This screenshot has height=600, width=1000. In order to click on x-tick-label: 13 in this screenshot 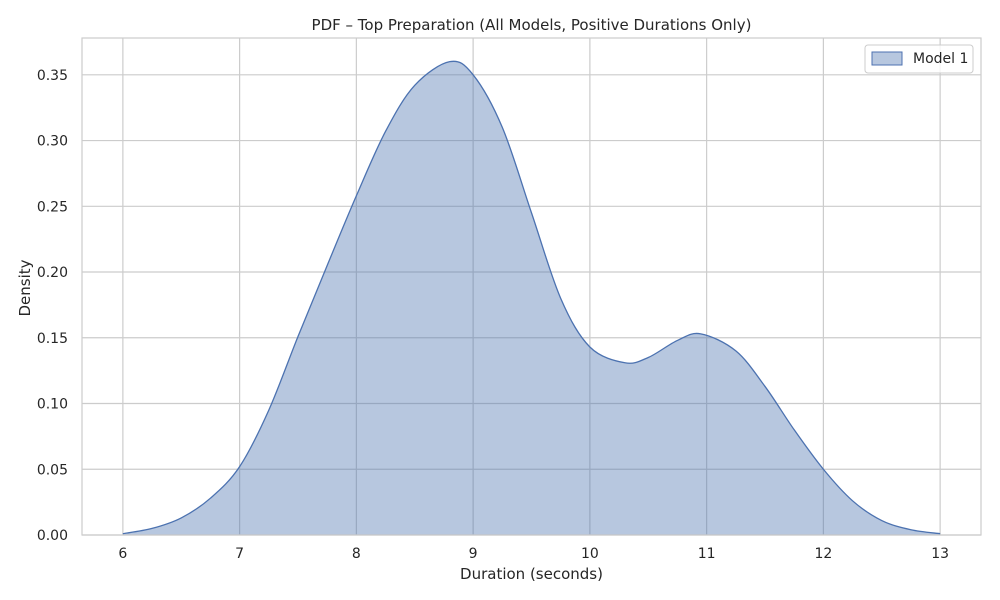, I will do `click(940, 554)`.